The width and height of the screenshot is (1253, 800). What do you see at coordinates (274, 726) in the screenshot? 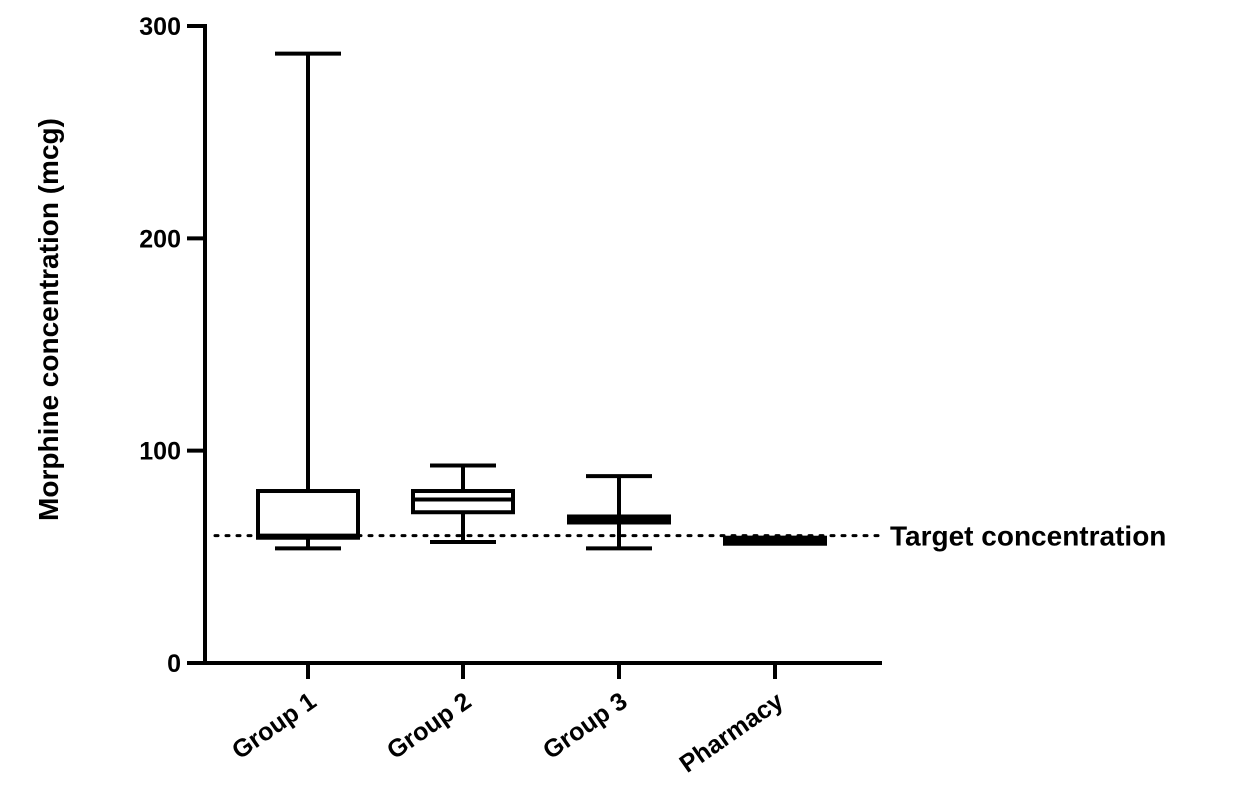
I see `x-tick-label-1: Group 1` at bounding box center [274, 726].